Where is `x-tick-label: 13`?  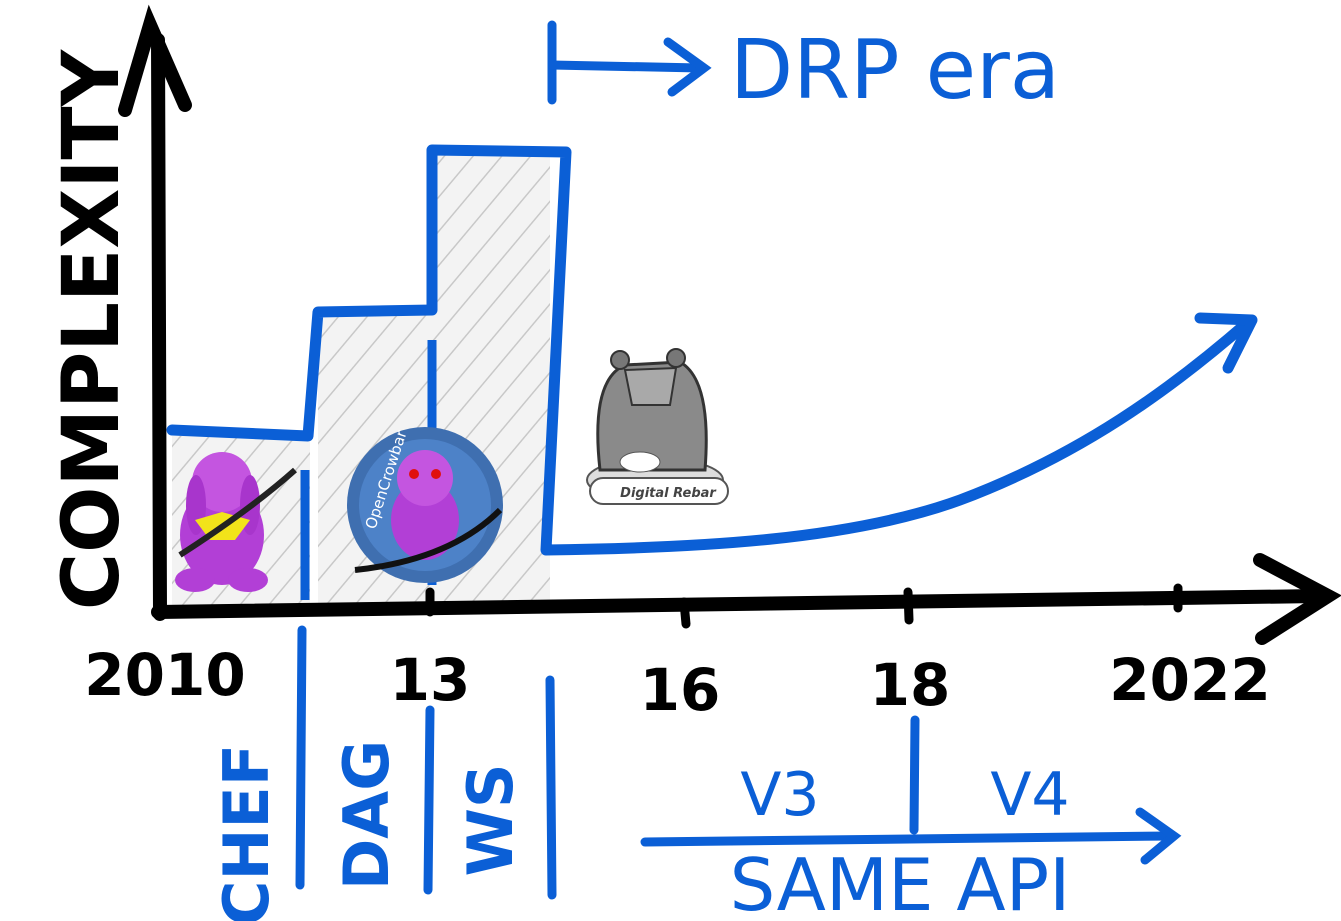
x-tick-label: 13 is located at coordinates (430, 680).